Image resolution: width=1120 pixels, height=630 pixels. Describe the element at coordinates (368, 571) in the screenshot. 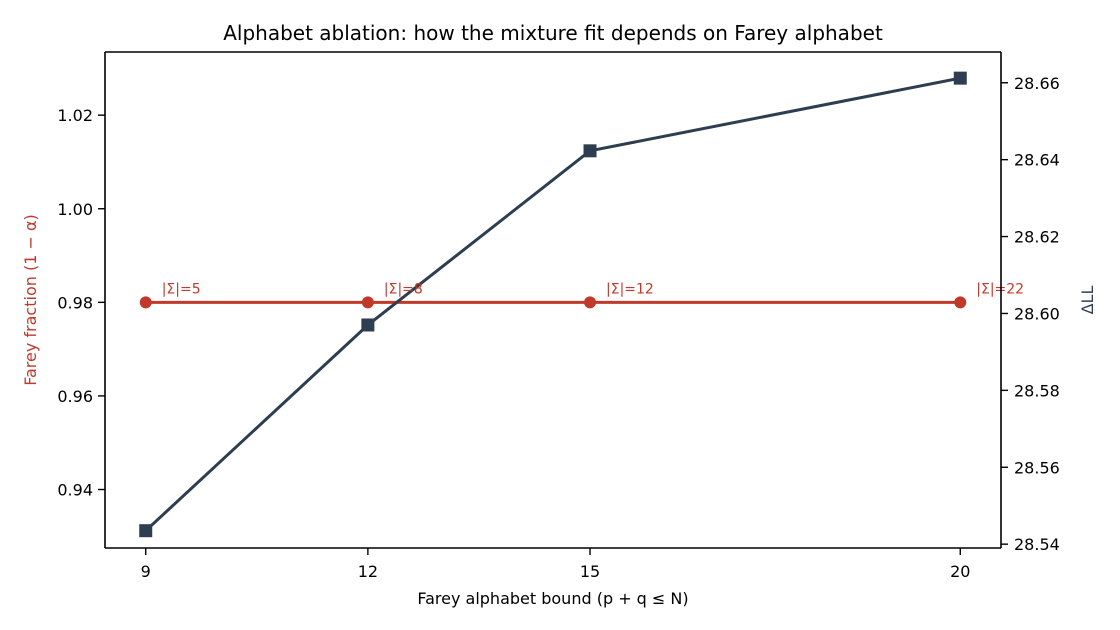

I see `x-tick-label: 12` at that location.